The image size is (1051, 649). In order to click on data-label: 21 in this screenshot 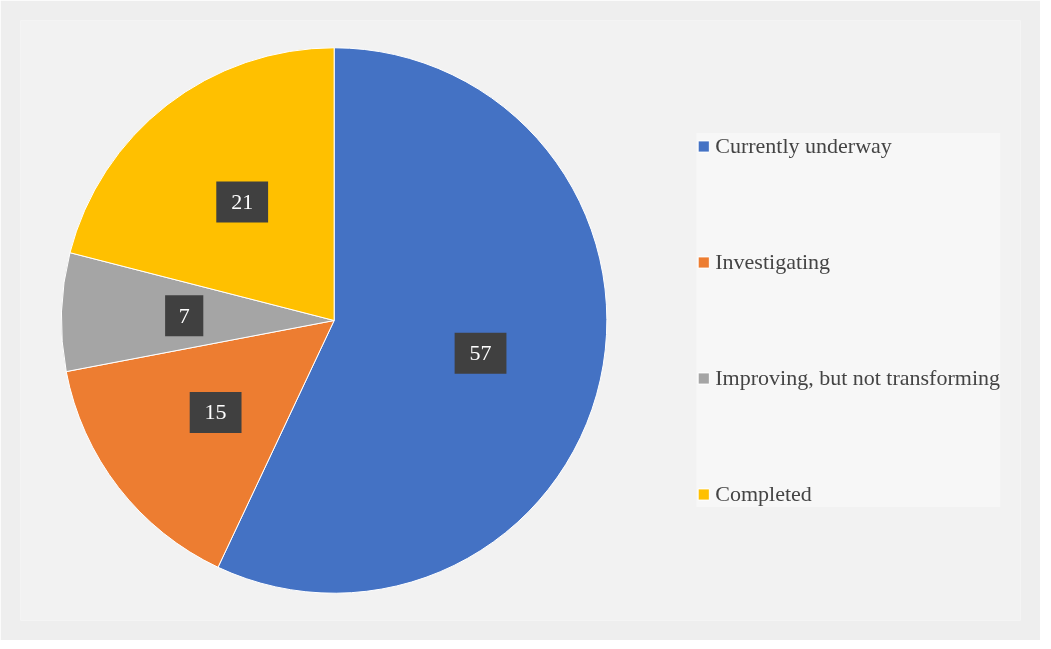, I will do `click(242, 201)`.